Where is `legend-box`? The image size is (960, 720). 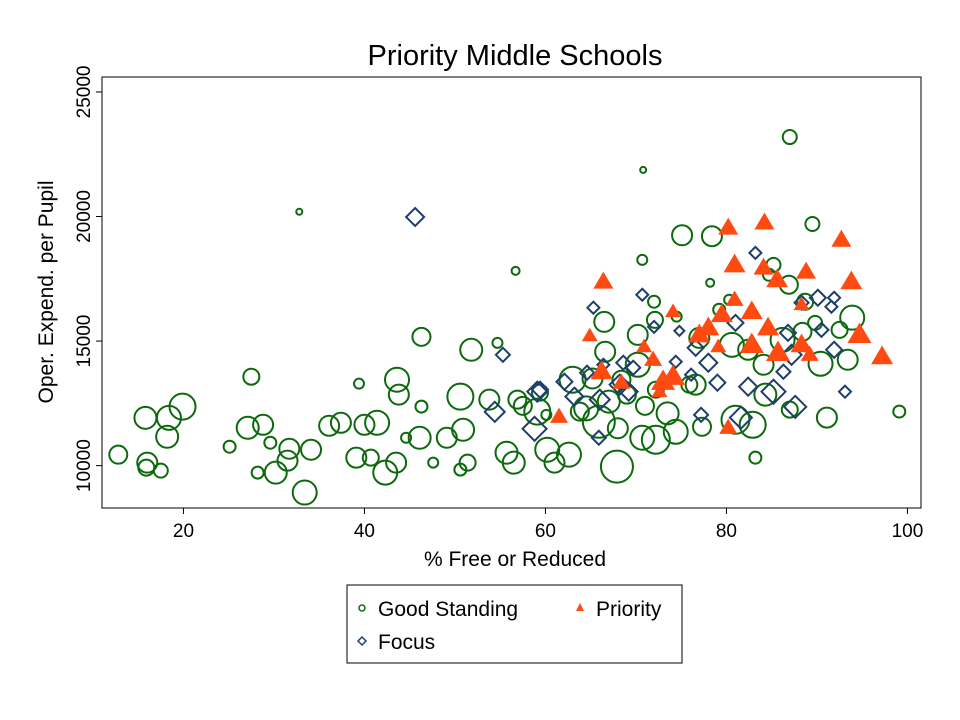 legend-box is located at coordinates (514, 624).